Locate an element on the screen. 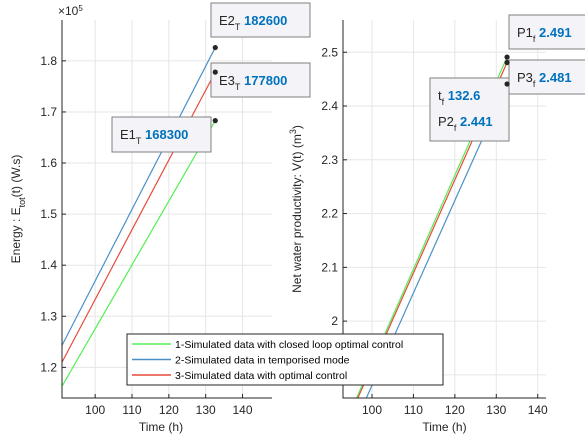 The width and height of the screenshot is (585, 437). datatip-e1: E1T 168300 is located at coordinates (164, 134).